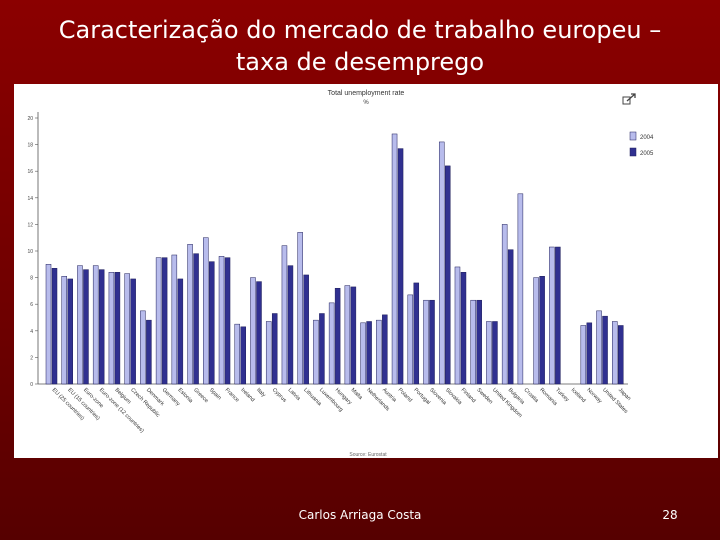 Image resolution: width=720 pixels, height=540 pixels. What do you see at coordinates (647, 154) in the screenshot?
I see `legend-label-2005: 2005` at bounding box center [647, 154].